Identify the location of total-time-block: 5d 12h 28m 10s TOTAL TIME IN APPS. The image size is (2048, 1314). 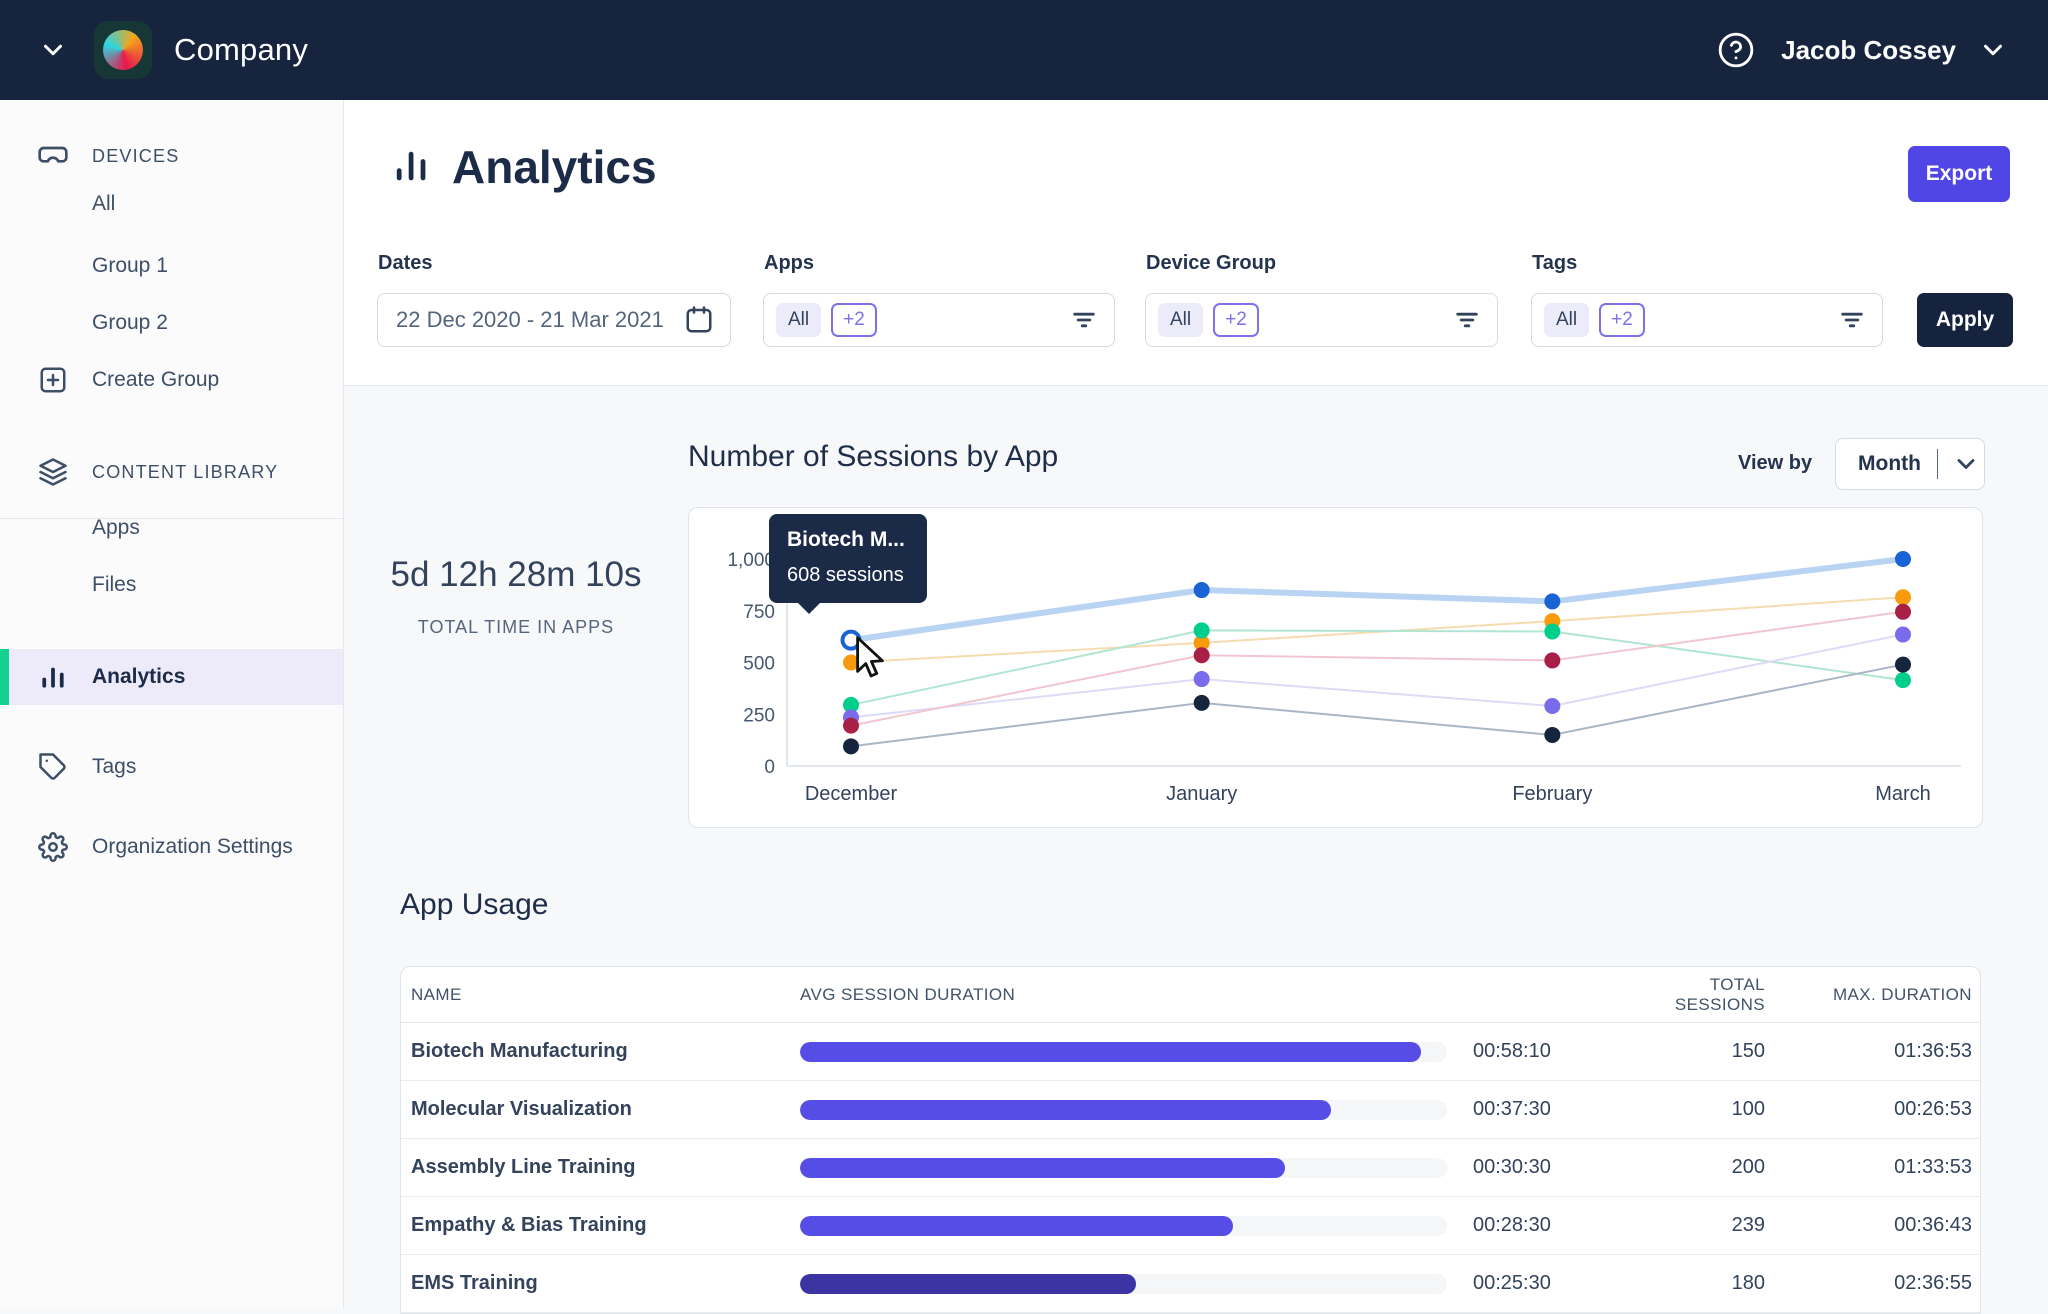
(516, 596).